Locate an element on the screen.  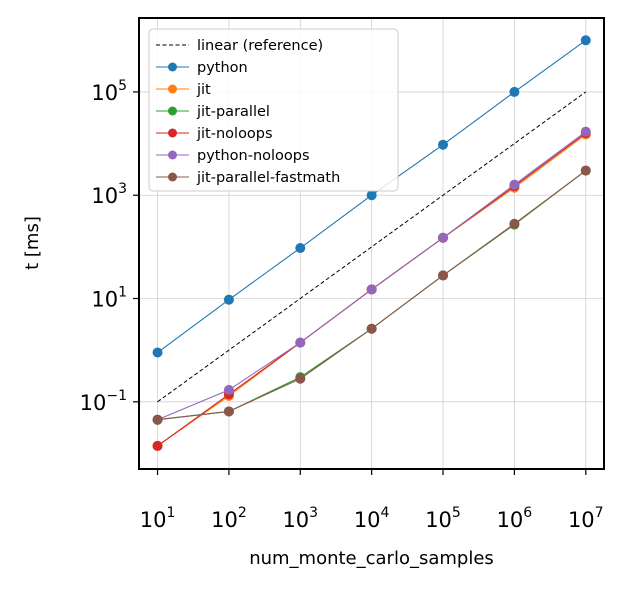
x-tick-label: 10⁵ is located at coordinates (443, 518).